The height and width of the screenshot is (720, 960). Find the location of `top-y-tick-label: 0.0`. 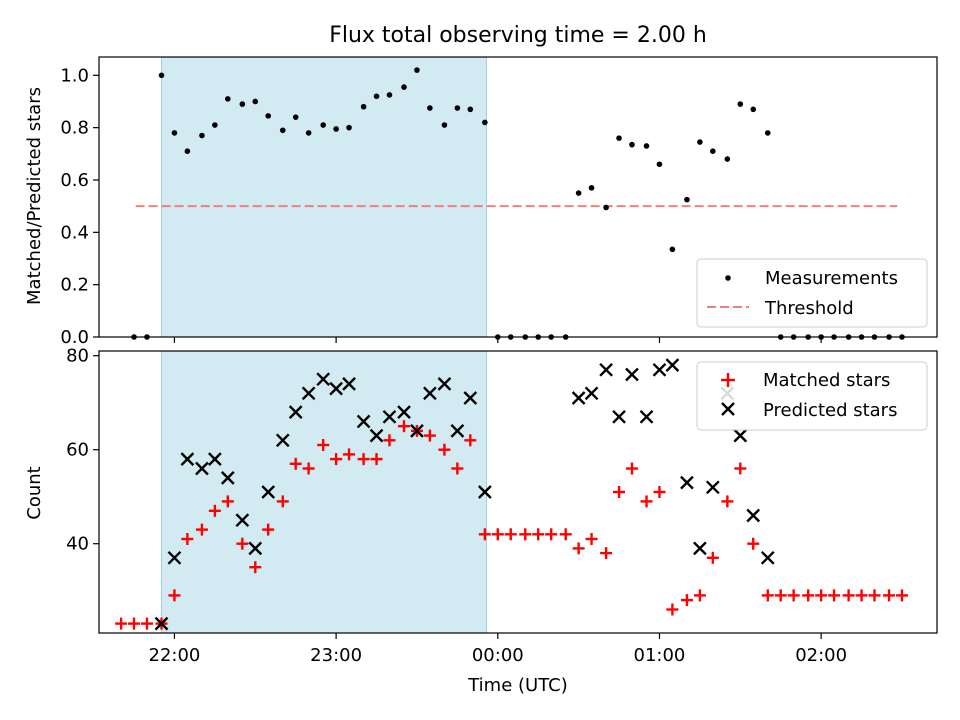

top-y-tick-label: 0.0 is located at coordinates (74, 337).